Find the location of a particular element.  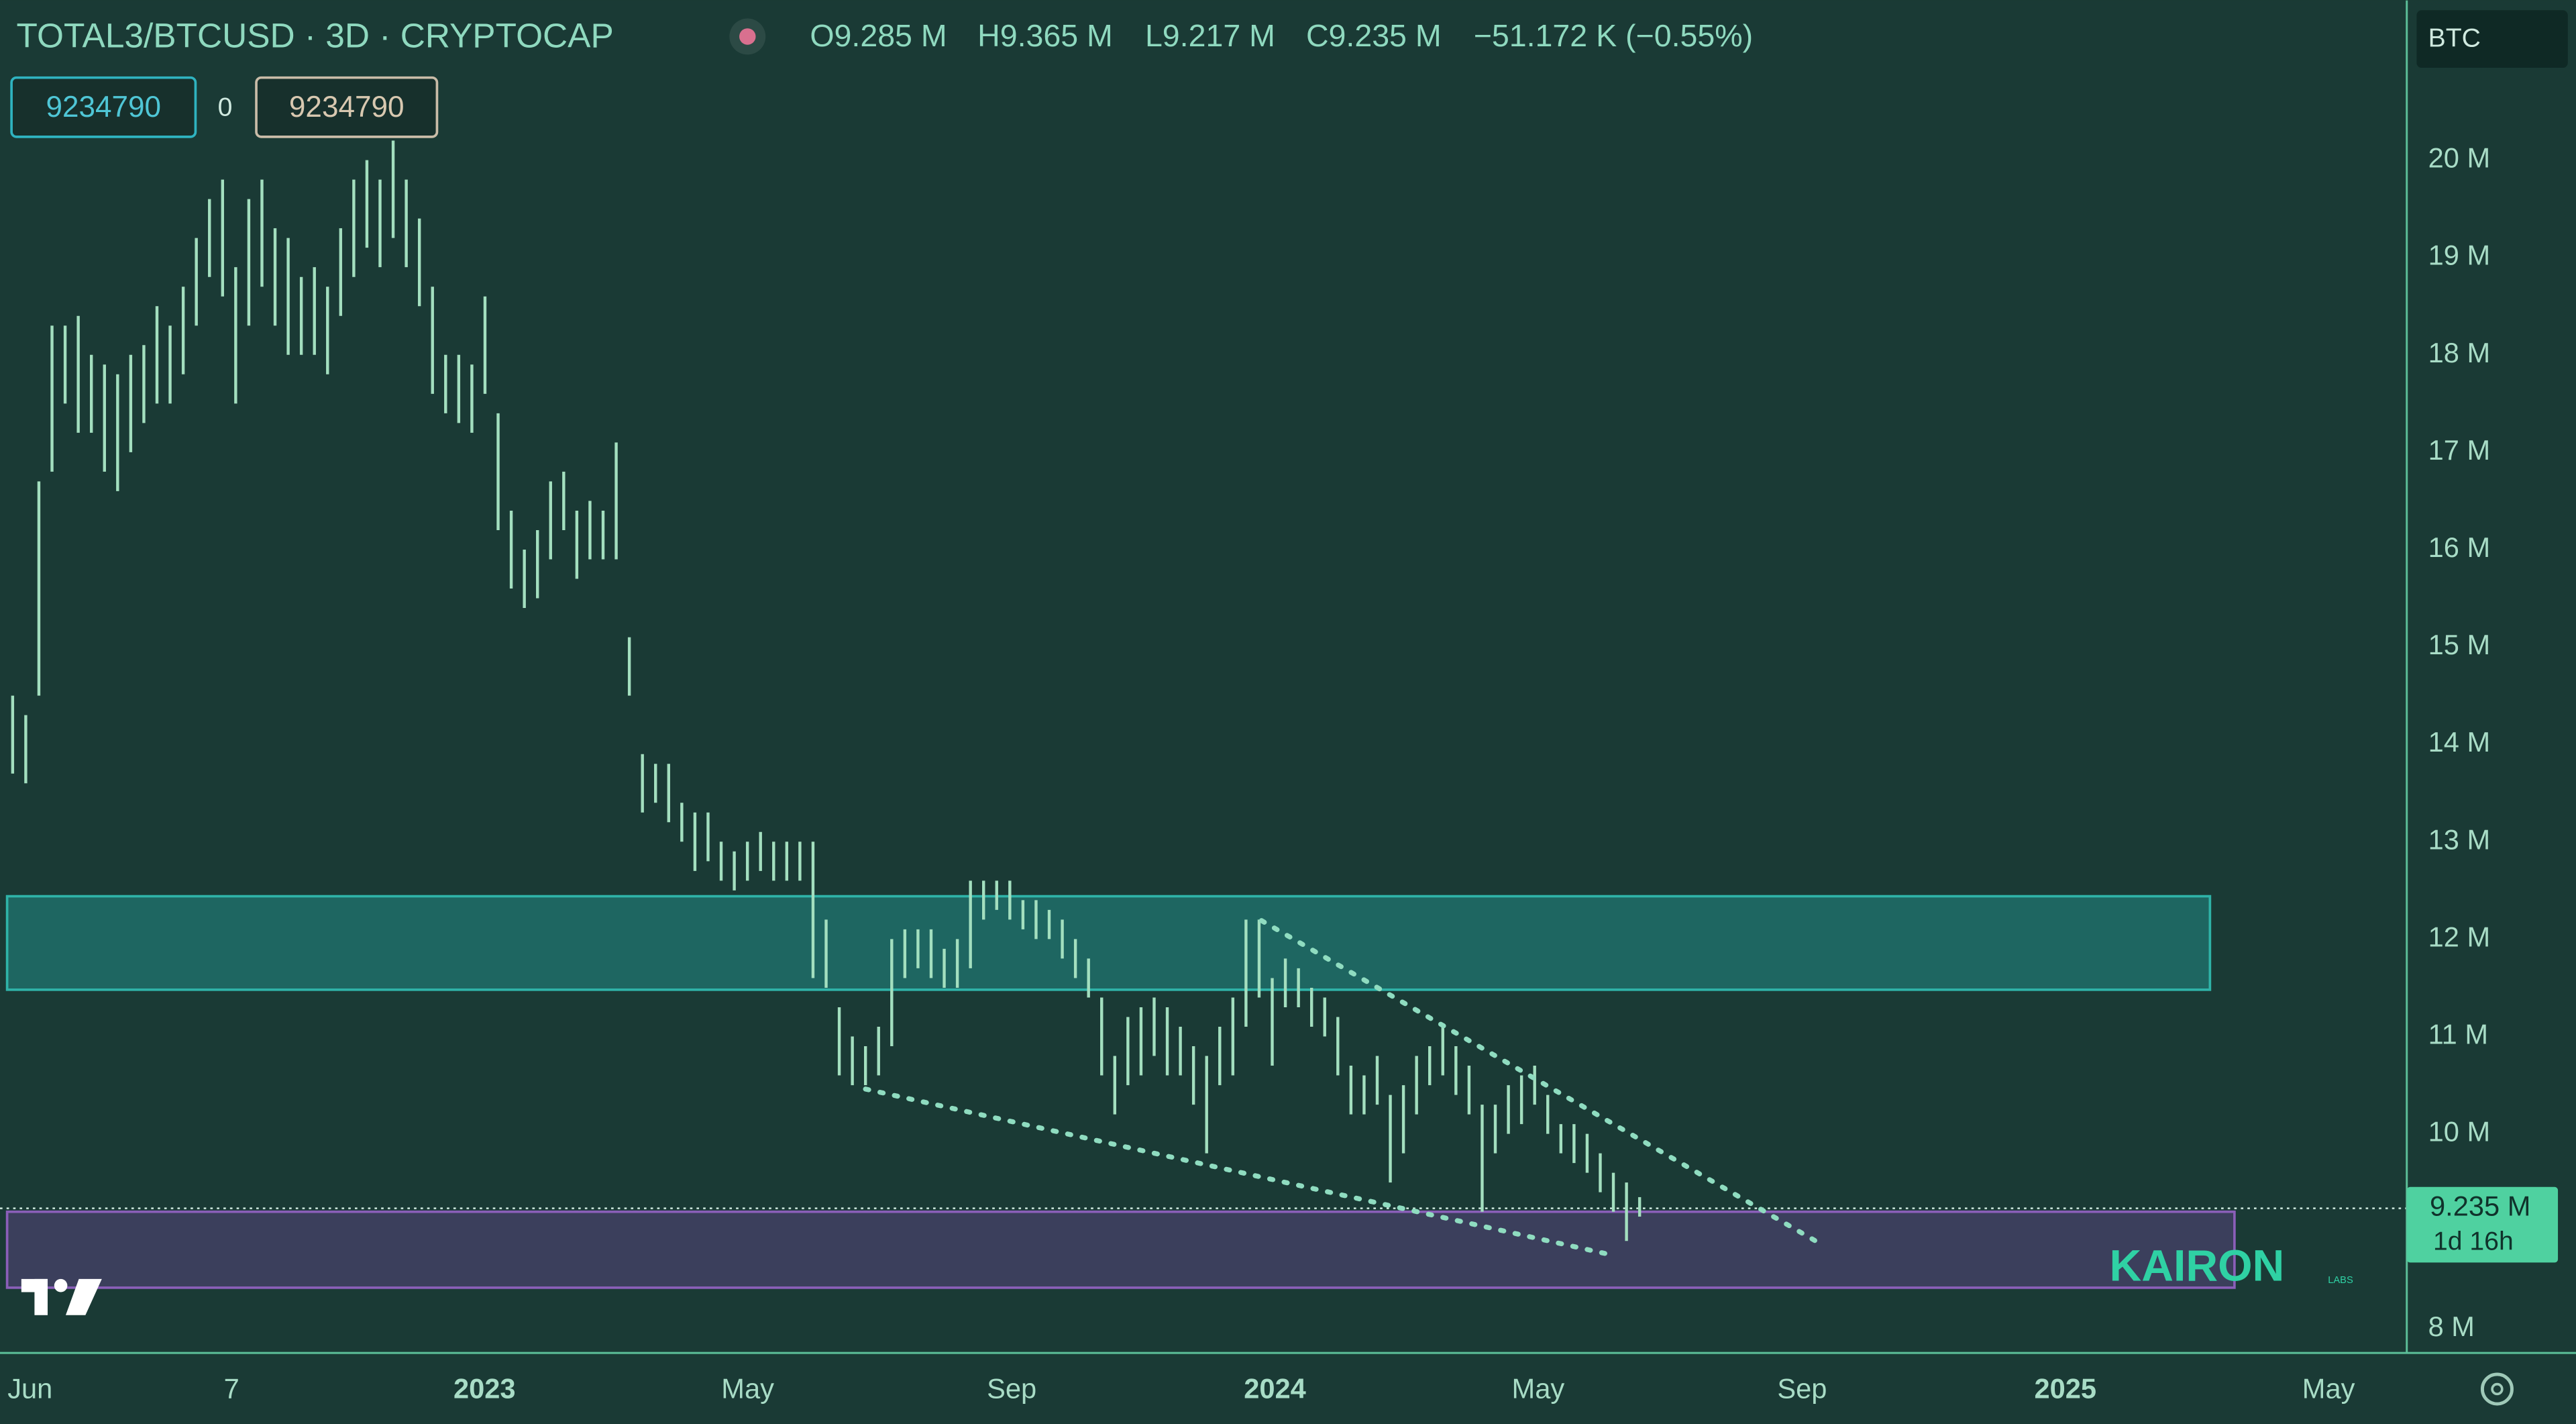

y-tick-label: 10 M is located at coordinates (2459, 1132).